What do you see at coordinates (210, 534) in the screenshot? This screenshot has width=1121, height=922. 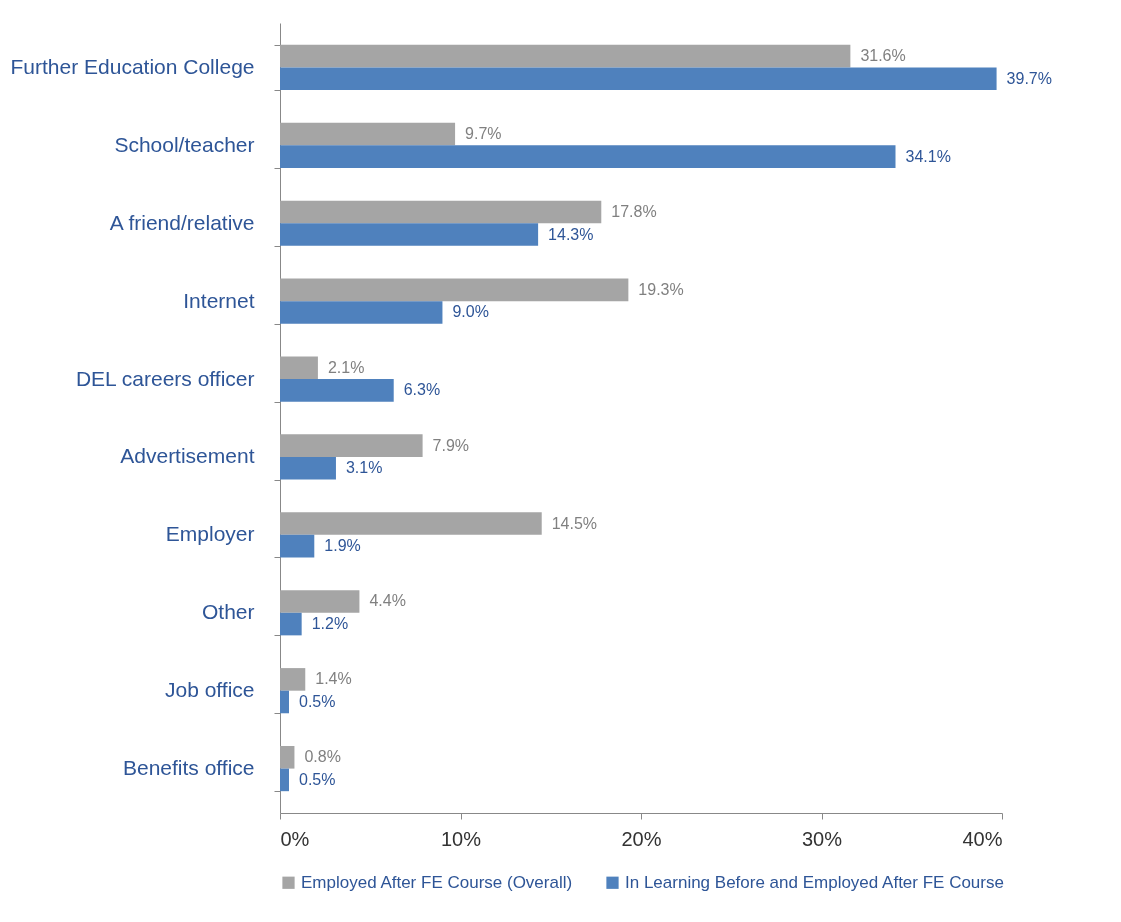 I see `y-tick-label: Employer` at bounding box center [210, 534].